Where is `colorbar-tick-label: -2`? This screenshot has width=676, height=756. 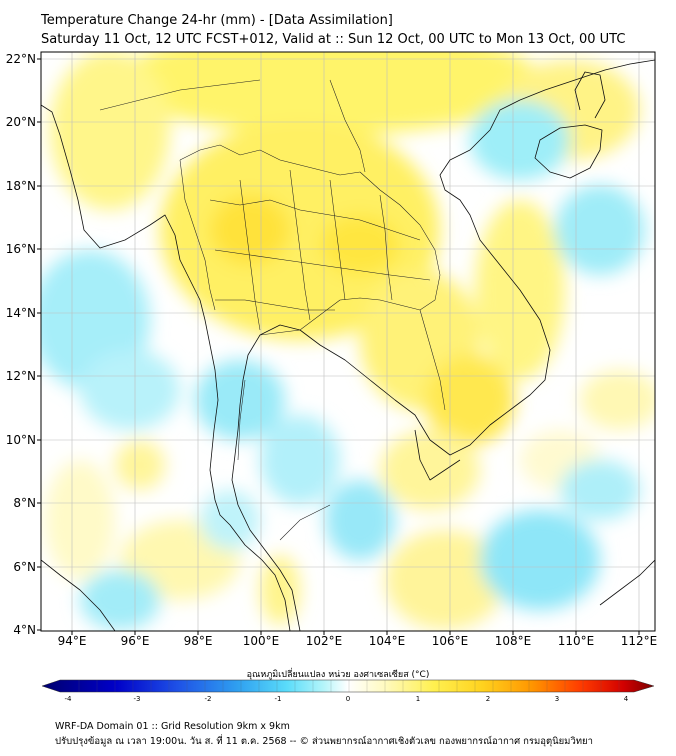 colorbar-tick-label: -2 is located at coordinates (208, 699).